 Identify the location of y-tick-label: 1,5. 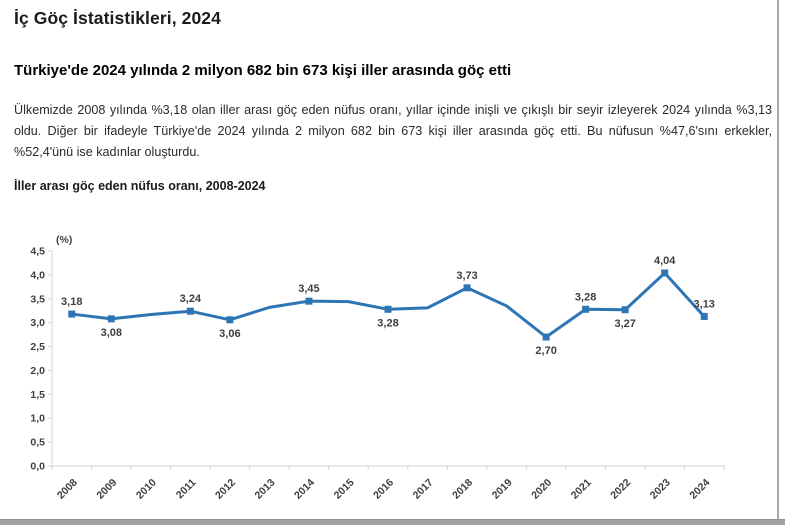
(37, 395).